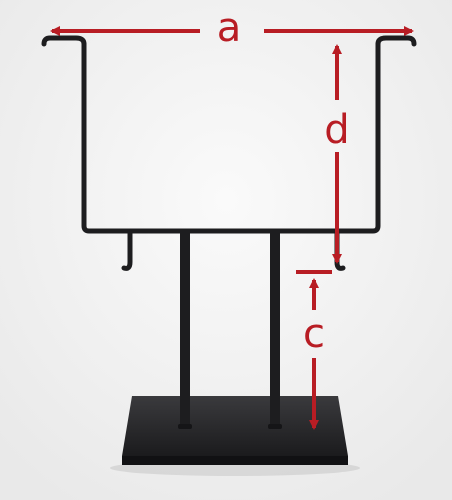 The width and height of the screenshot is (452, 500). I want to click on dimension-label-a: a, so click(229, 28).